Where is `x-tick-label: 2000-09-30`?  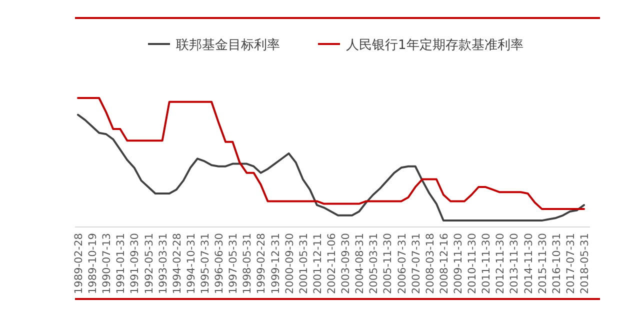 x-tick-label: 2000-09-30 is located at coordinates (290, 263).